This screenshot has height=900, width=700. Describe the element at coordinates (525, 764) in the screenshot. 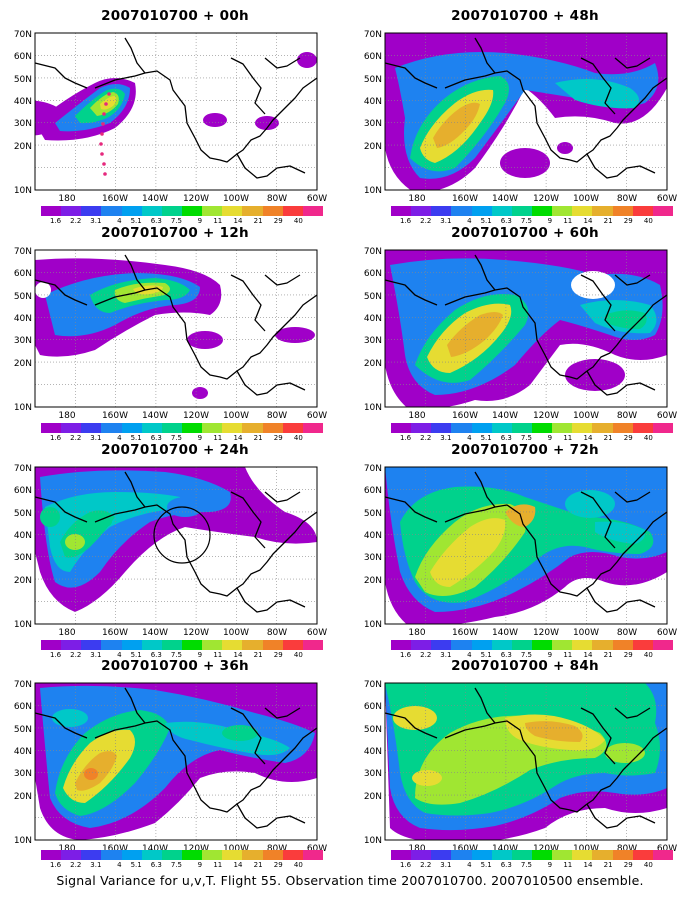

I see `map-panel-84h: 2007010700 + 84h 70N 60` at that location.